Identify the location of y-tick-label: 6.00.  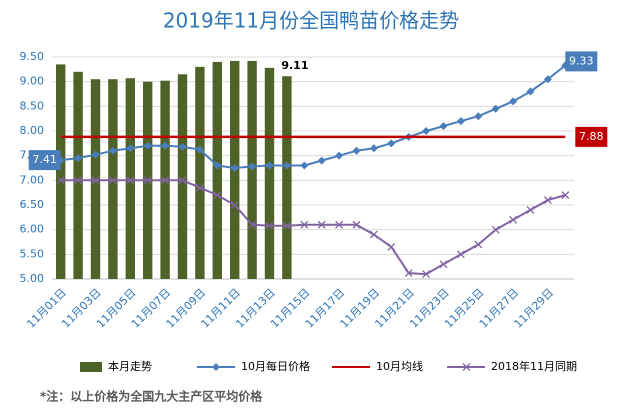
(32, 229).